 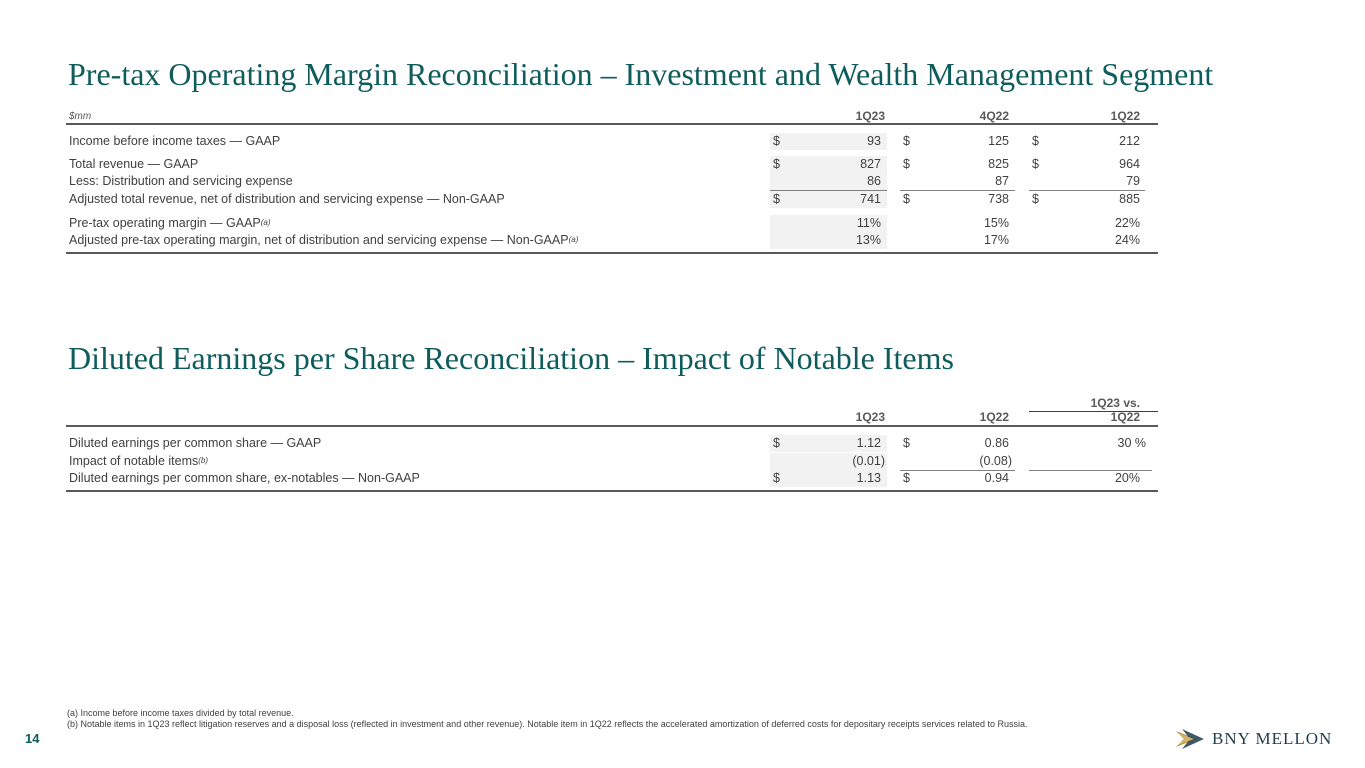 I want to click on cell-value: 86, so click(x=874, y=181).